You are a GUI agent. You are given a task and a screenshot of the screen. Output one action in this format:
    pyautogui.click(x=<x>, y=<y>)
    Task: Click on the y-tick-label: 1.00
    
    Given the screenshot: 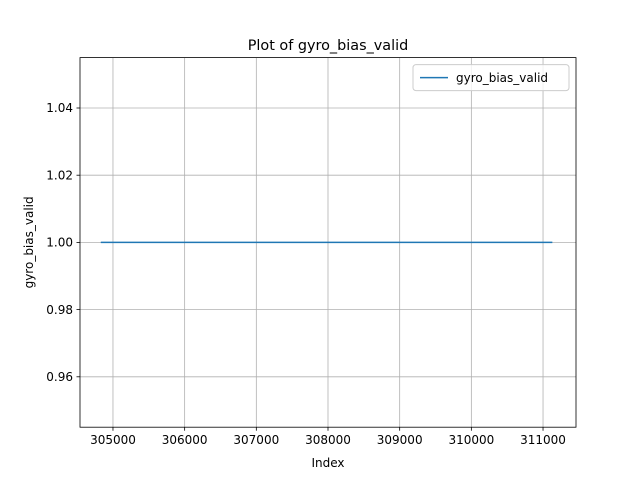 What is the action you would take?
    pyautogui.click(x=59, y=243)
    